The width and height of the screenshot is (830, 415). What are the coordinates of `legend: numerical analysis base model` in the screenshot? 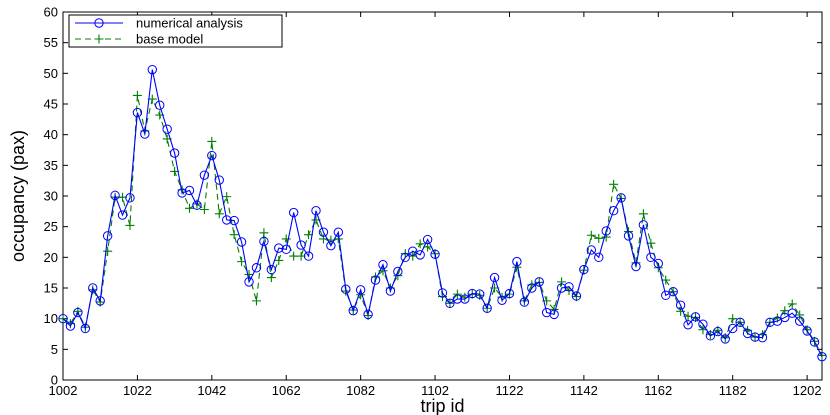 It's located at (175, 31).